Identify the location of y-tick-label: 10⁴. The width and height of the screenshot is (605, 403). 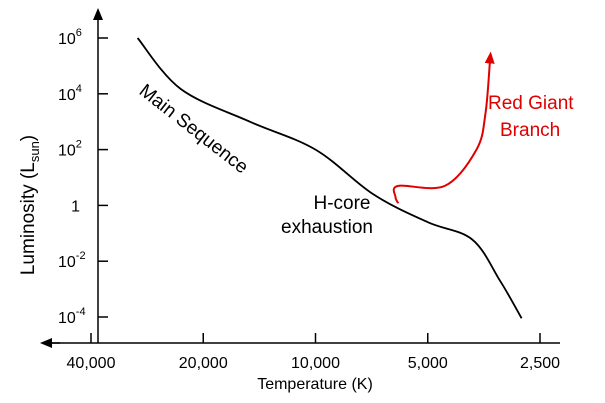
(70, 93).